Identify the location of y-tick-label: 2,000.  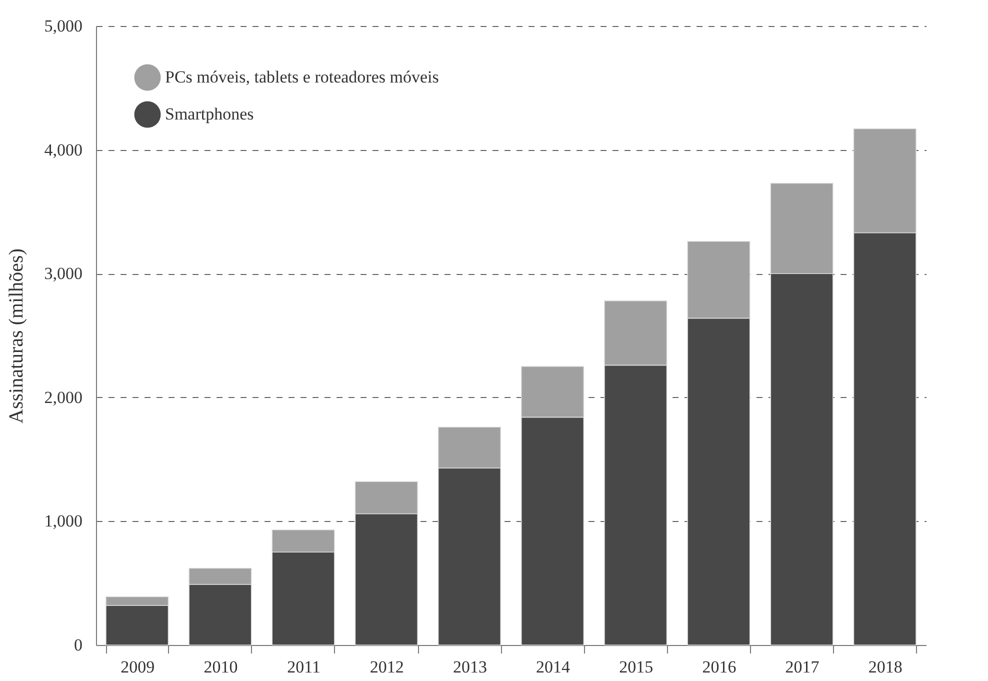
(63, 397).